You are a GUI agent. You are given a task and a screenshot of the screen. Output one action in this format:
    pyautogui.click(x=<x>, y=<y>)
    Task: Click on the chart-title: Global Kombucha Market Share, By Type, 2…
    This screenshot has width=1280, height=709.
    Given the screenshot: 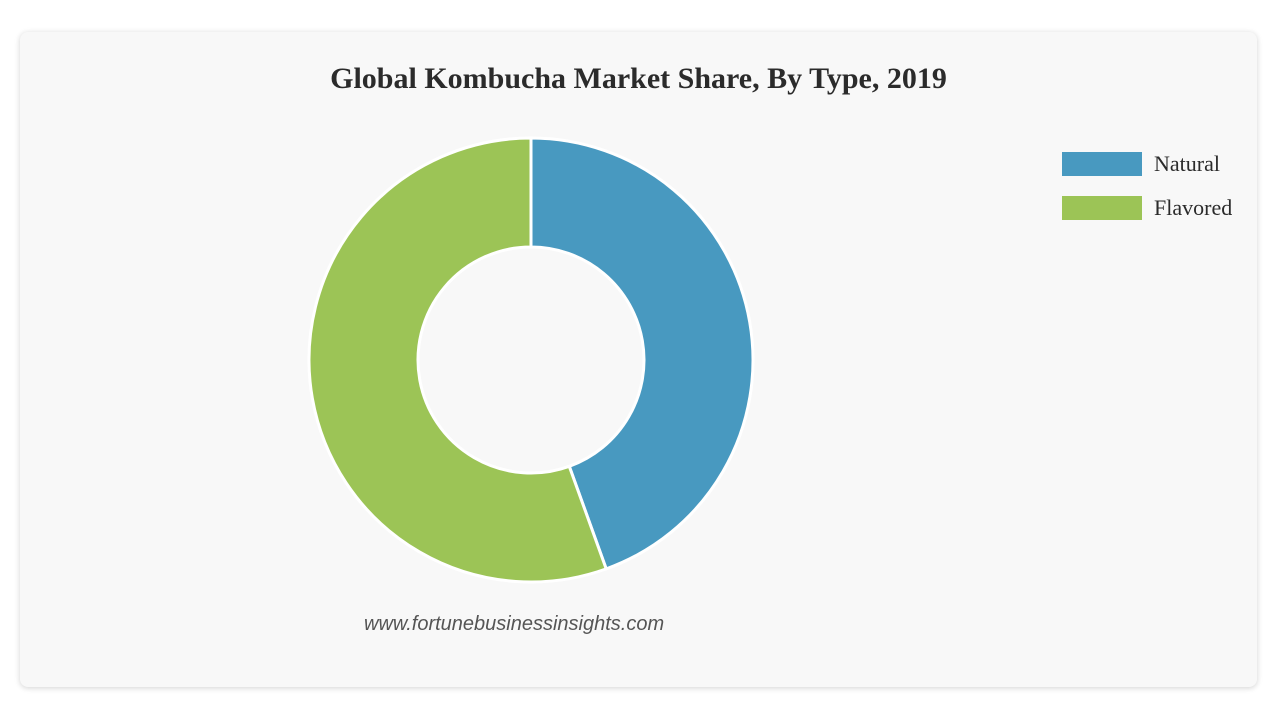 What is the action you would take?
    pyautogui.click(x=638, y=78)
    